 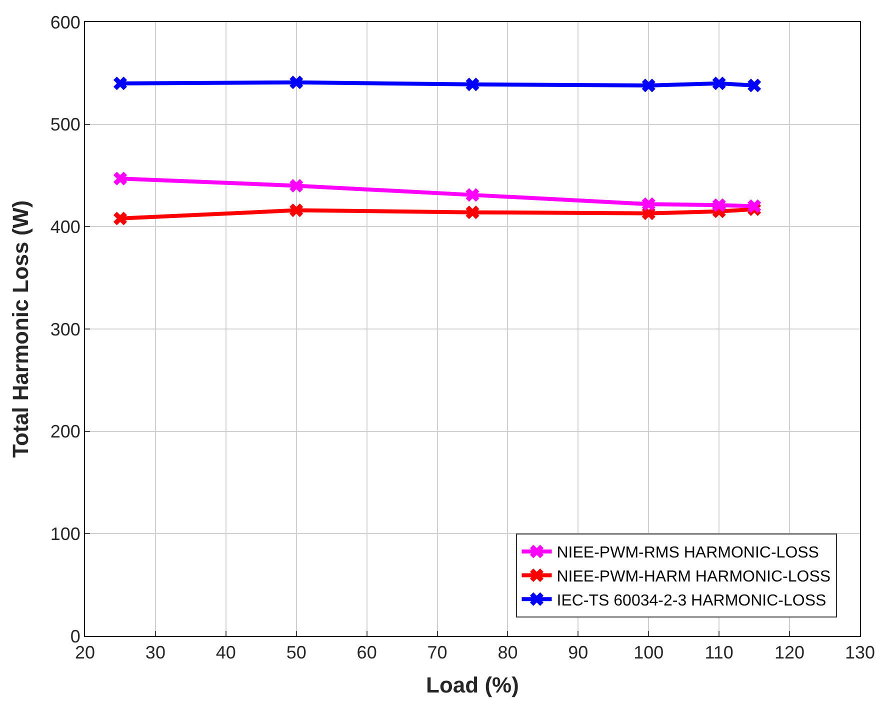 What do you see at coordinates (296, 652) in the screenshot?
I see `x-tick-label: 50` at bounding box center [296, 652].